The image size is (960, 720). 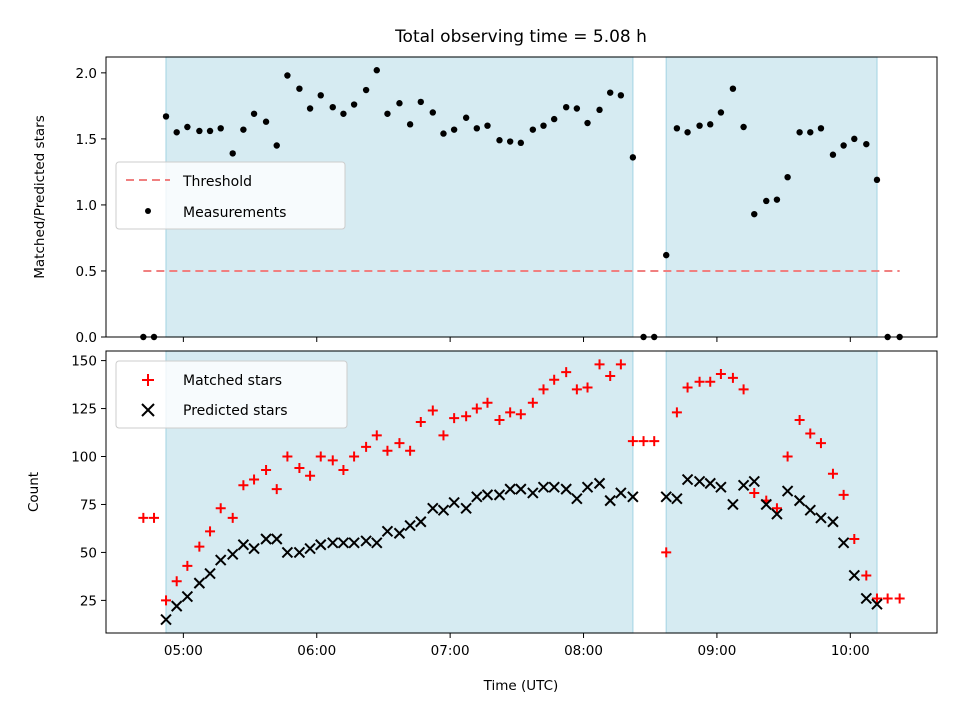 What do you see at coordinates (88, 601) in the screenshot?
I see `y-tick-label: 25` at bounding box center [88, 601].